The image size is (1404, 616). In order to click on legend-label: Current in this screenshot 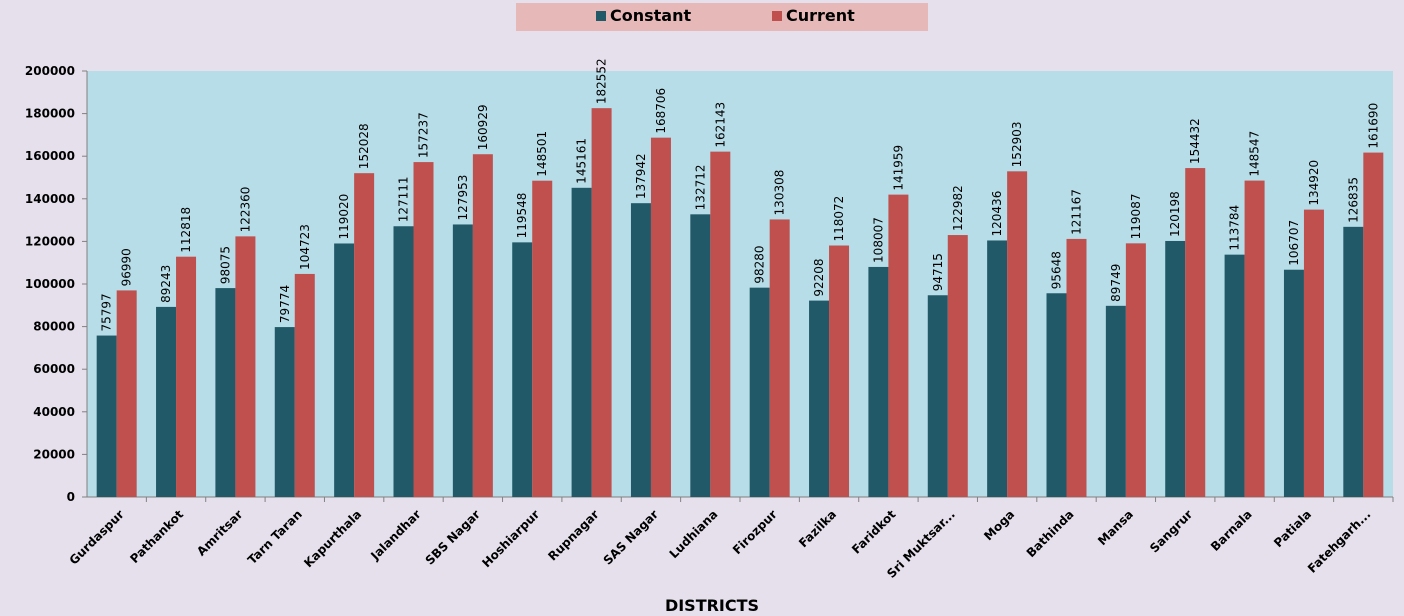, I will do `click(820, 15)`.